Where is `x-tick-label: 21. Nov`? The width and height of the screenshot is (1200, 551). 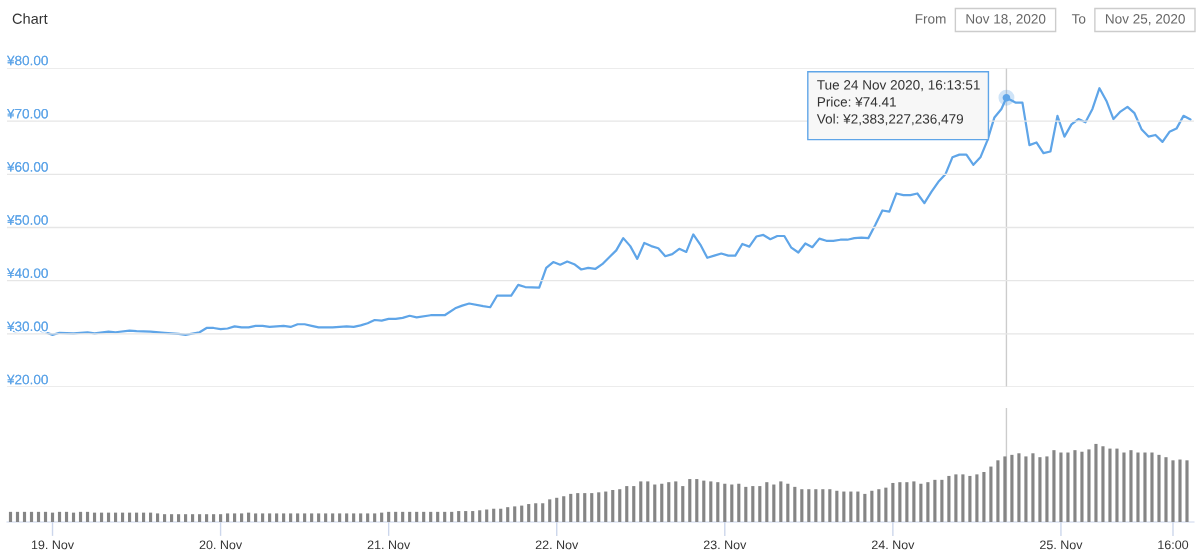
x-tick-label: 21. Nov is located at coordinates (389, 545).